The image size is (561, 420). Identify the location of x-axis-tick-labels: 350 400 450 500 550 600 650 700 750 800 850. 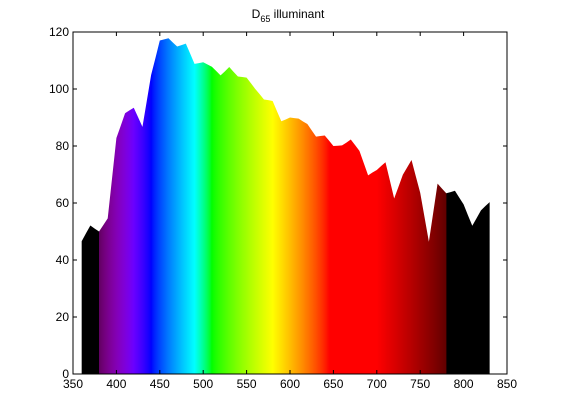
(290, 384).